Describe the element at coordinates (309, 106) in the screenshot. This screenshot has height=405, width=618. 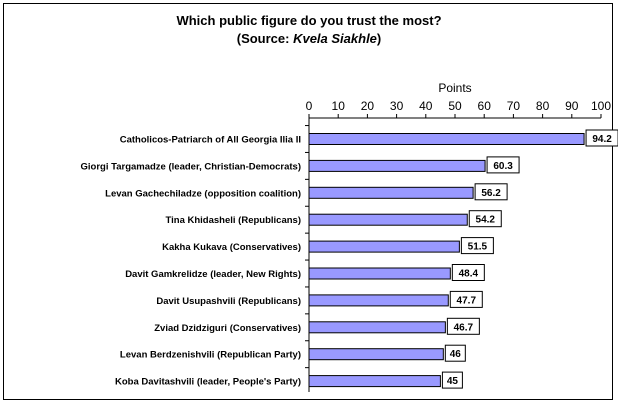
I see `x-tick-label: 0` at that location.